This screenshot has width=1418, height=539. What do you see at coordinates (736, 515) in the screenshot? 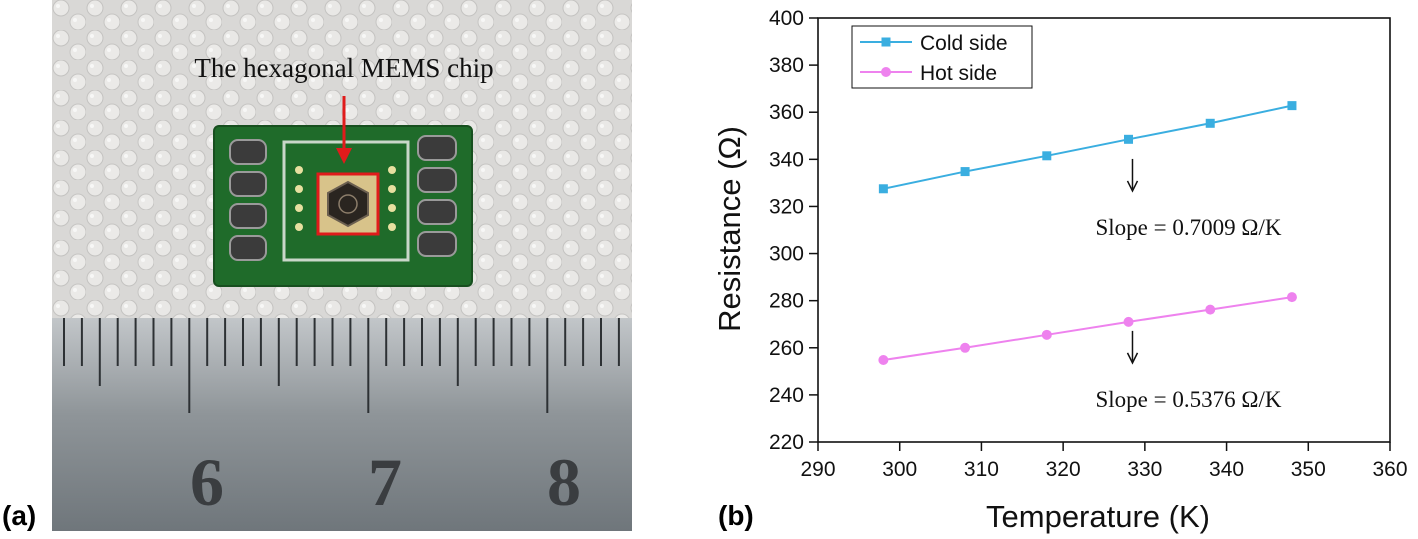
I see `panel-label-b: (b)` at bounding box center [736, 515].